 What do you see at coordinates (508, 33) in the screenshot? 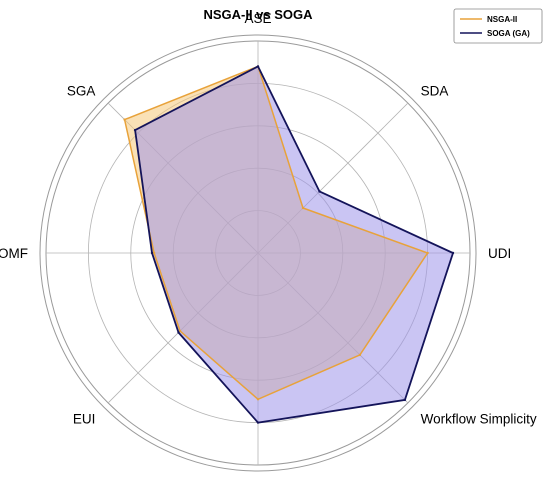
I see `legend-label-soga: SOGA (GA)` at bounding box center [508, 33].